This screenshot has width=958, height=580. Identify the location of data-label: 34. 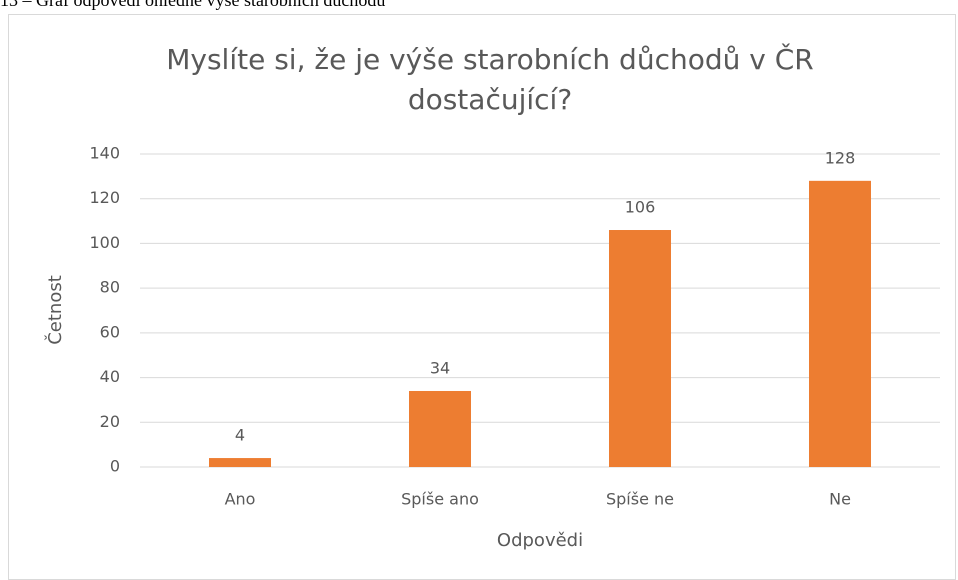
(440, 367).